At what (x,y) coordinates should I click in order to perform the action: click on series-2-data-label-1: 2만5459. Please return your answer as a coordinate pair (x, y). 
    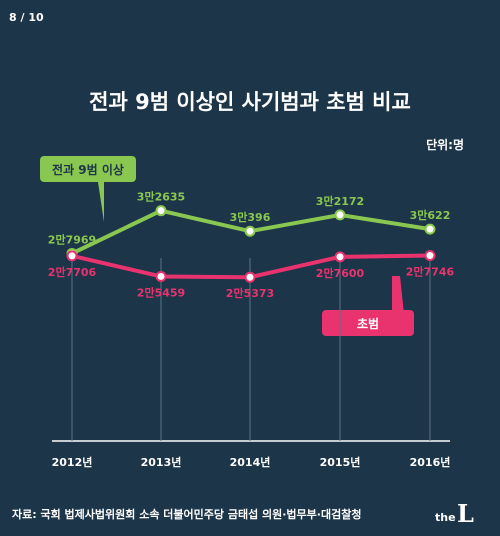
    Looking at the image, I should click on (161, 292).